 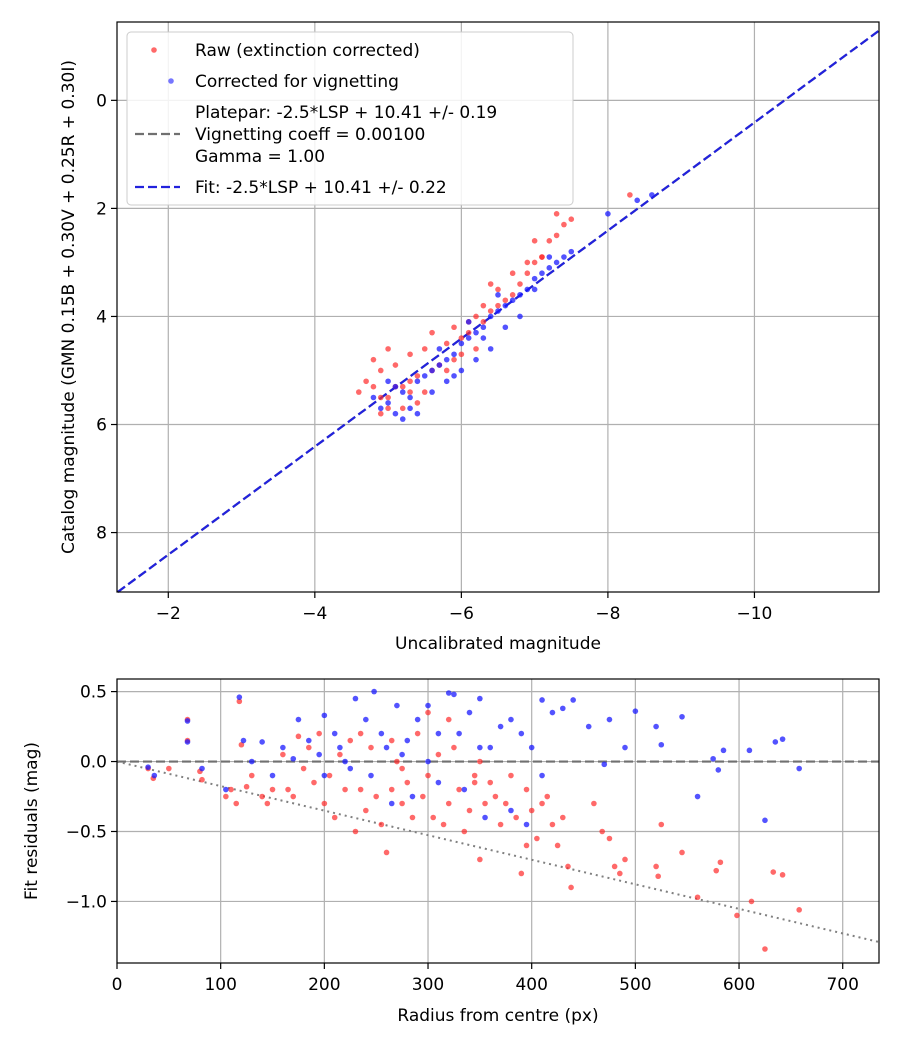 What do you see at coordinates (32, 821) in the screenshot?
I see `residuals-y-axis-title: Fit residuals (mag)` at bounding box center [32, 821].